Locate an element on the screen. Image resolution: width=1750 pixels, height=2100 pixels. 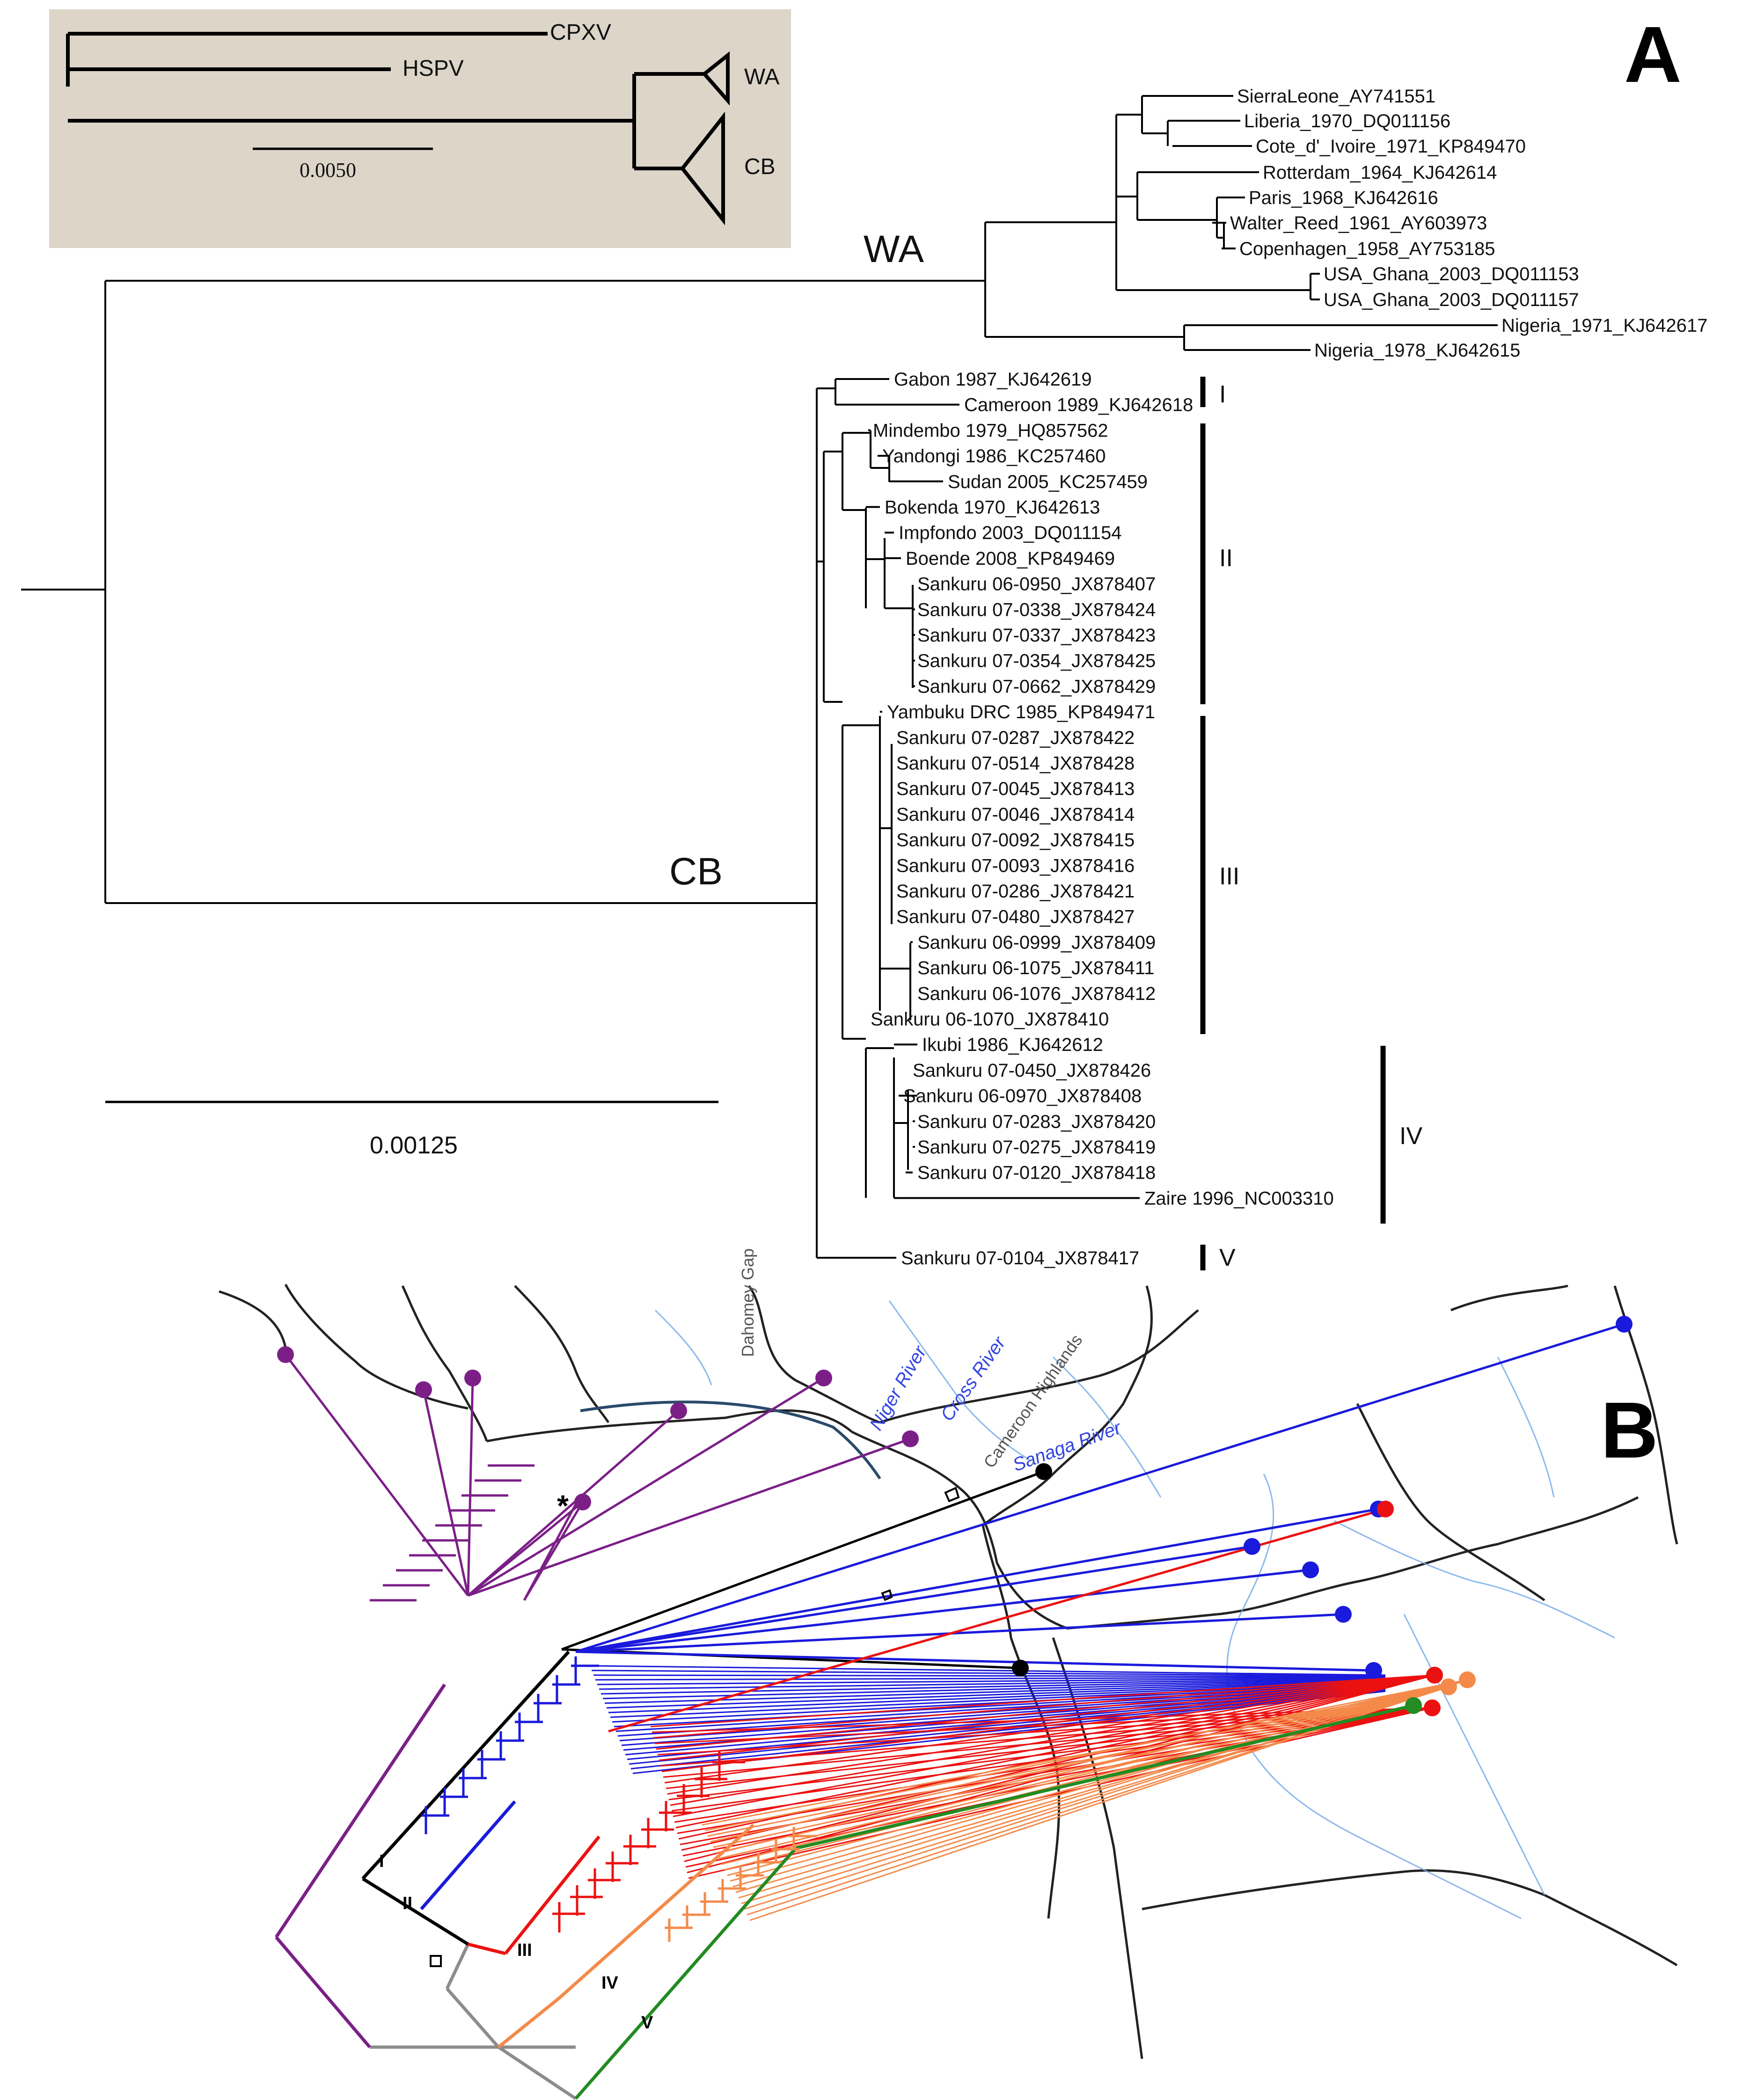
cb-tip-label: Sankuru 06-1076_JX878412 is located at coordinates (1037, 994).